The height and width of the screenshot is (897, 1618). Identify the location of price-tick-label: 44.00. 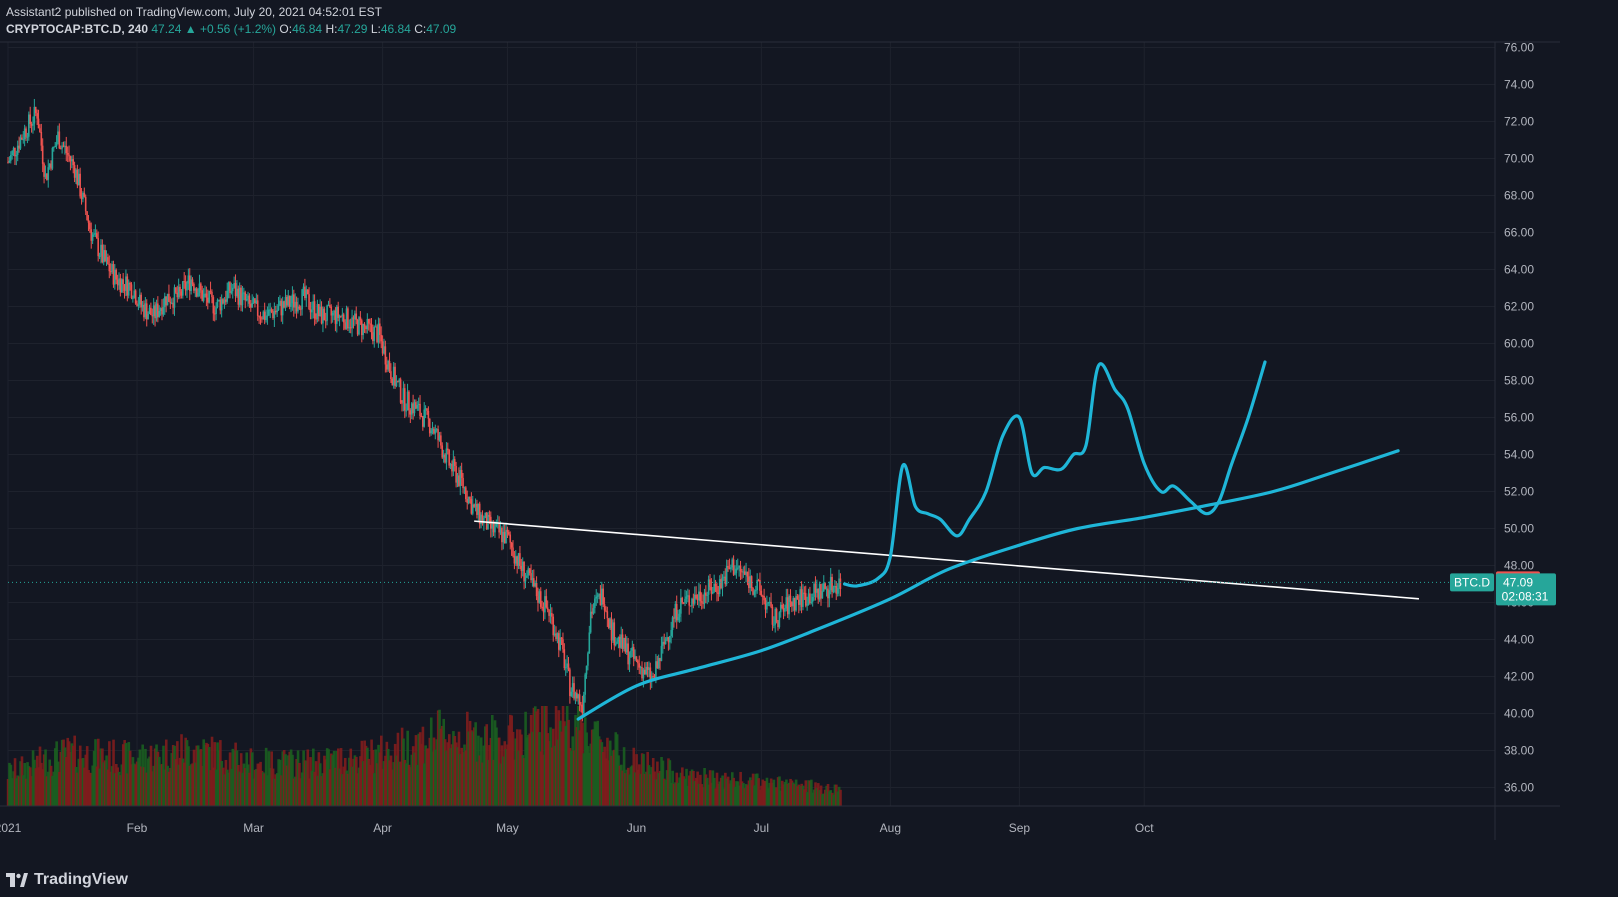
(1519, 640).